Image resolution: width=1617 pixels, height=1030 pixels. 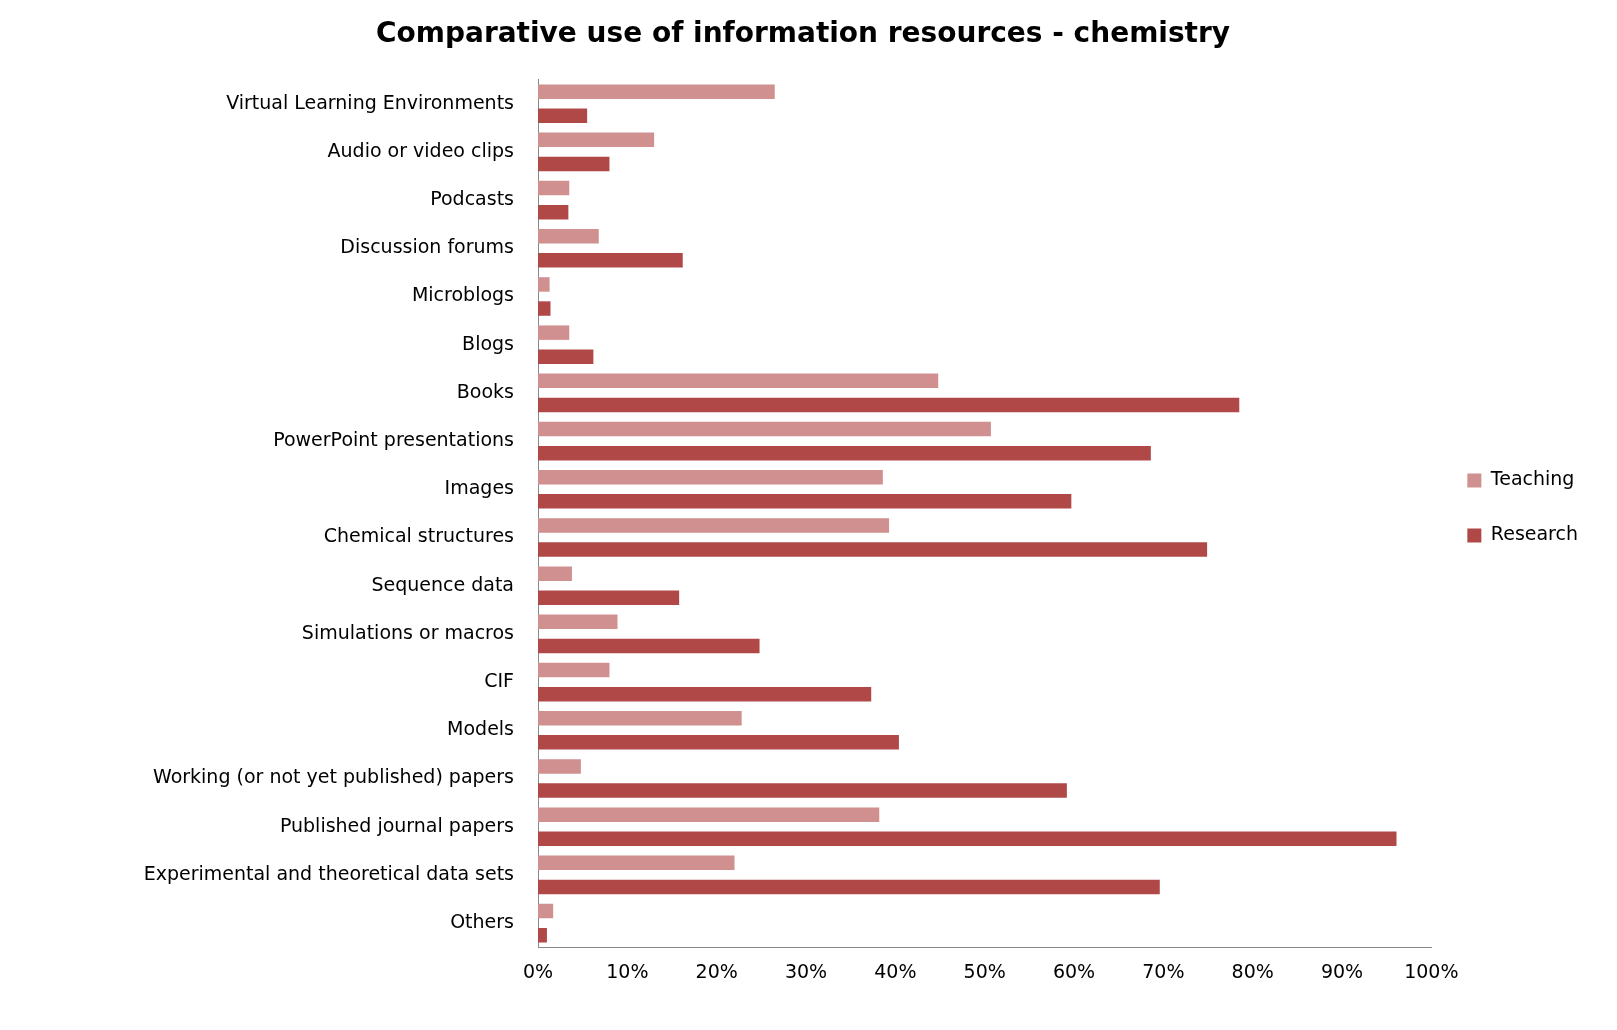 What do you see at coordinates (1252, 970) in the screenshot?
I see `x-tick-label: 80%` at bounding box center [1252, 970].